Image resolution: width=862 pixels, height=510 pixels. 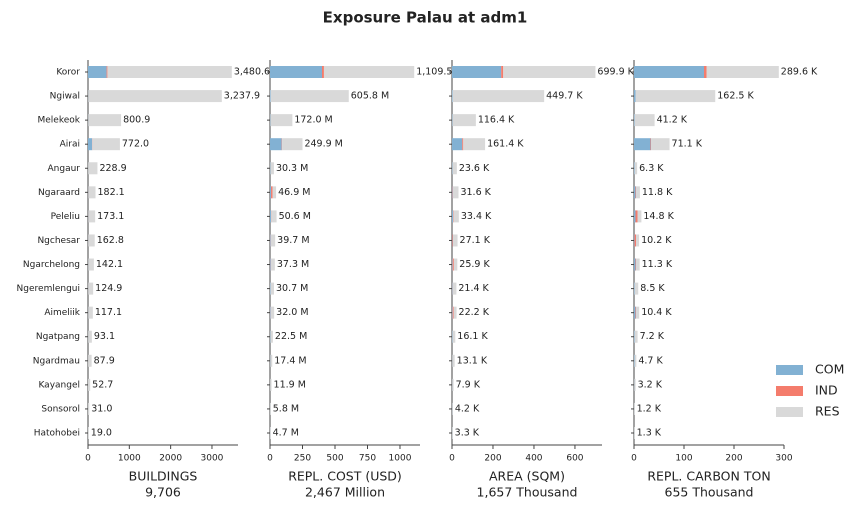 What do you see at coordinates (58, 337) in the screenshot?
I see `y-tick-label: Ngatpang` at bounding box center [58, 337].